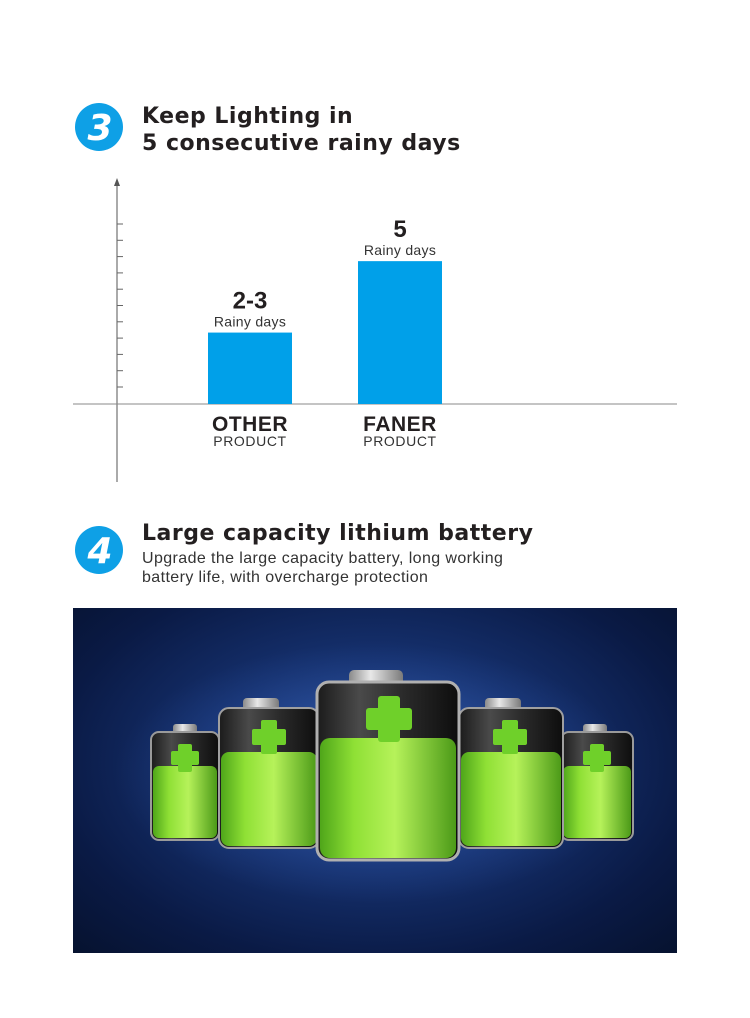 The image size is (750, 1018). Describe the element at coordinates (117, 182) in the screenshot. I see `y-axis-arrow` at that location.